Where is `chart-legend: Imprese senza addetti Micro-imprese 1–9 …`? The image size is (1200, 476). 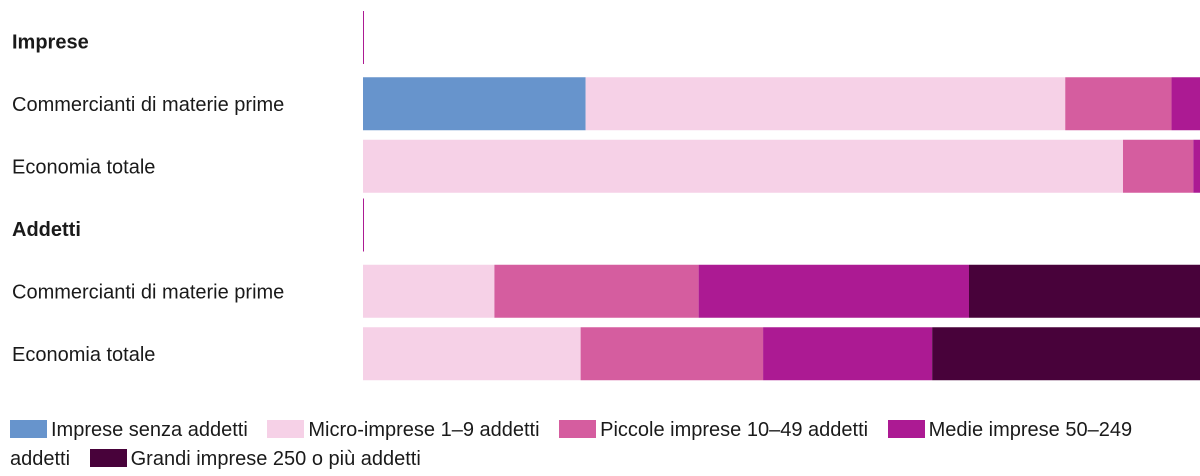
chart-legend: Imprese senza addetti Micro-imprese 1–9 … is located at coordinates (595, 445).